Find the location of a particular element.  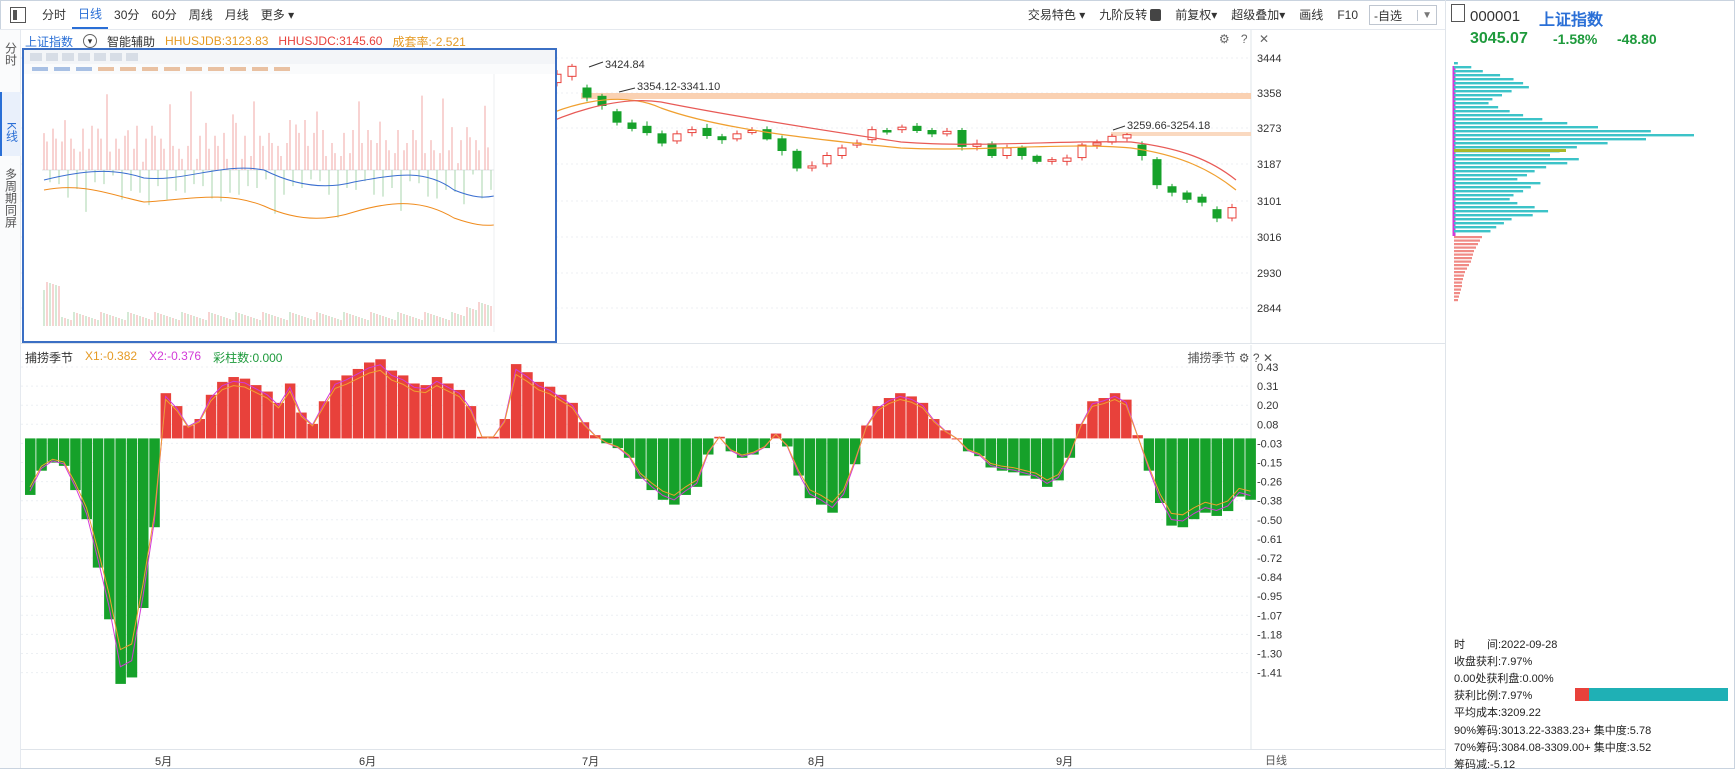

side-tab-kline: K线 is located at coordinates (10, 124).